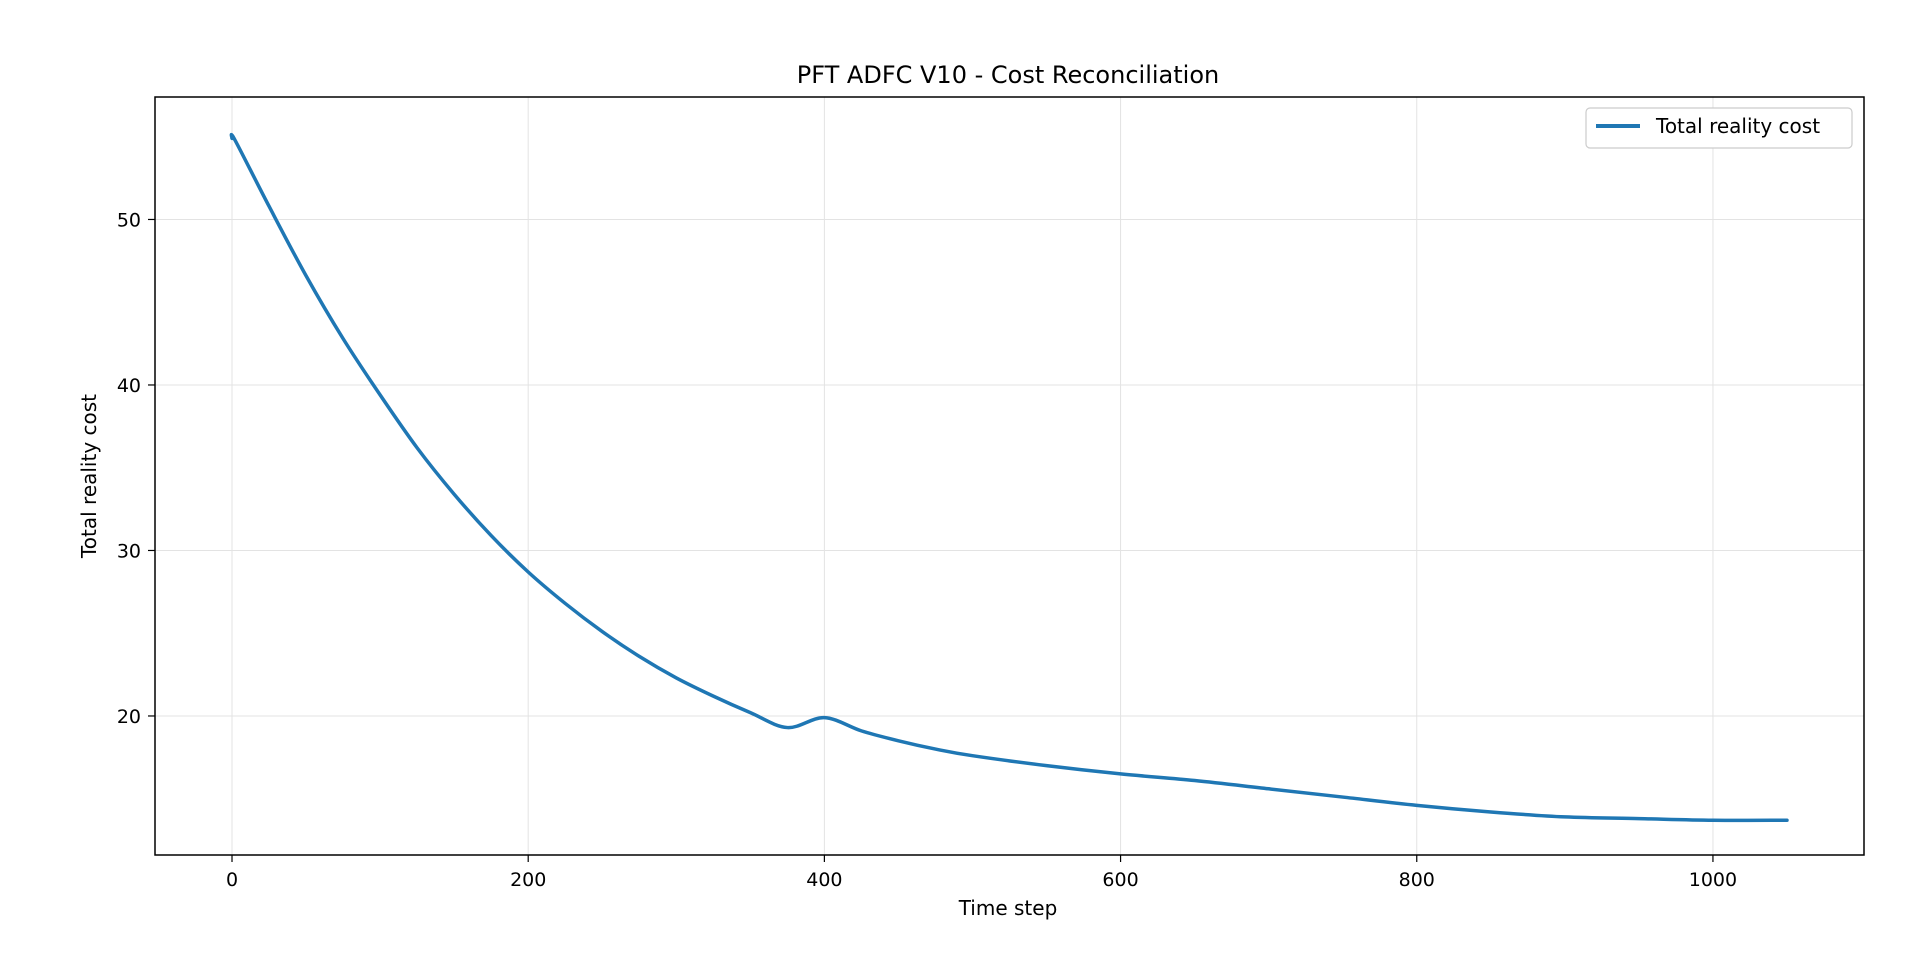  What do you see at coordinates (528, 880) in the screenshot?
I see `x-tick-label: 200` at bounding box center [528, 880].